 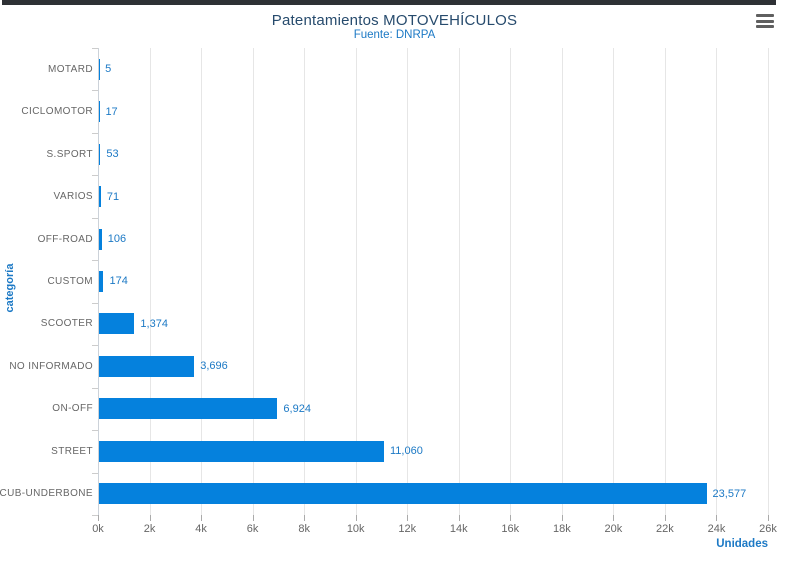 I want to click on chart-subtitle: Fuente: DNRPA, so click(x=394, y=35).